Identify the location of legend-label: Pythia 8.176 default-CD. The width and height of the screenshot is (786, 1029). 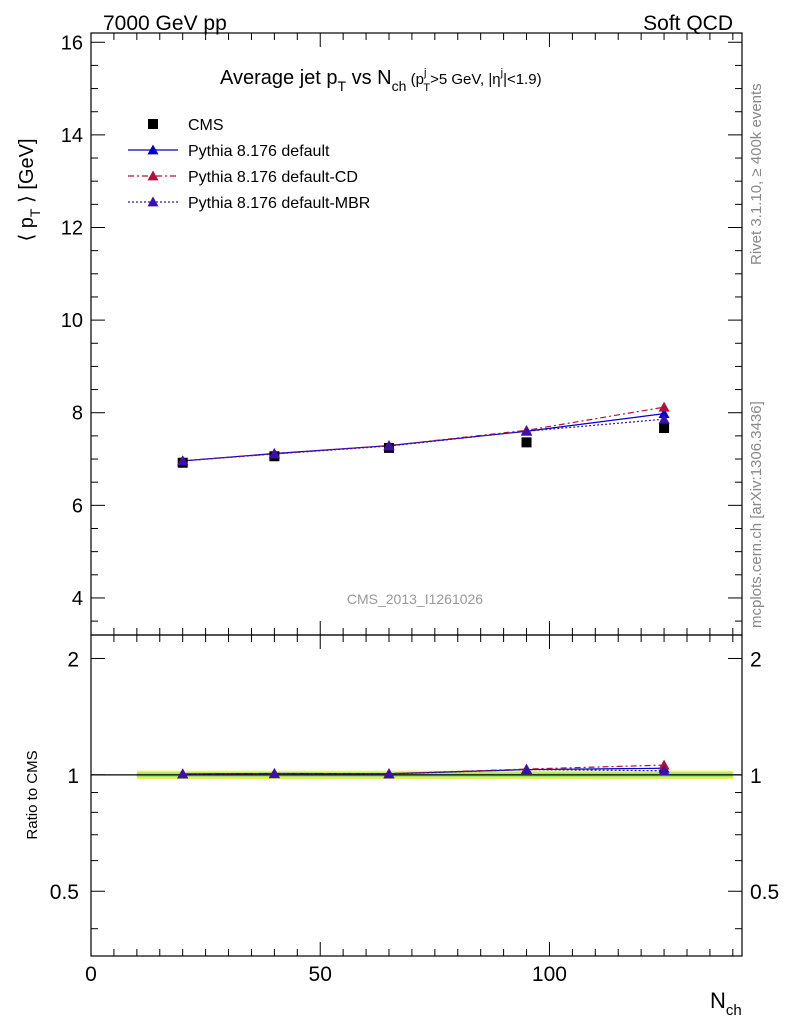
(273, 177).